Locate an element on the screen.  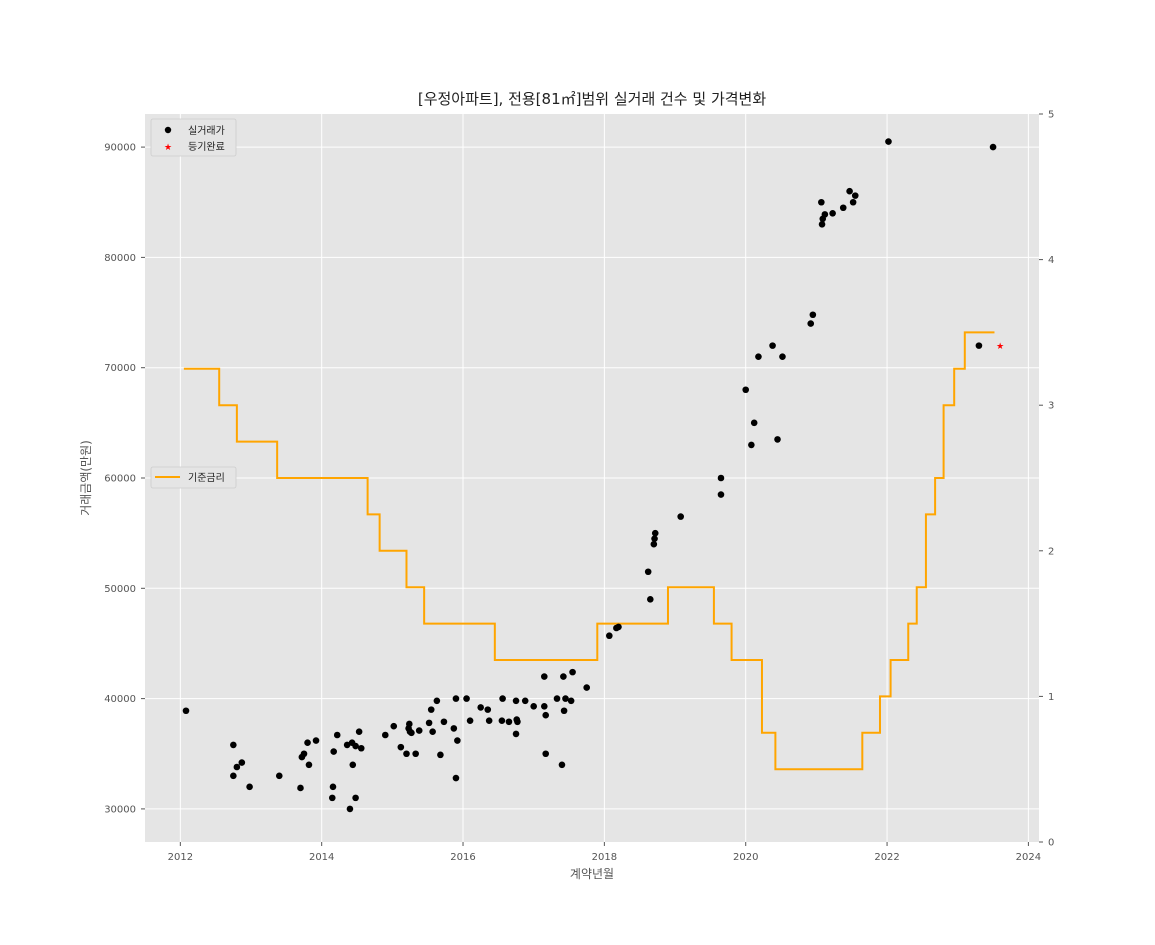
y2-tick-label: 1 is located at coordinates (1051, 697).